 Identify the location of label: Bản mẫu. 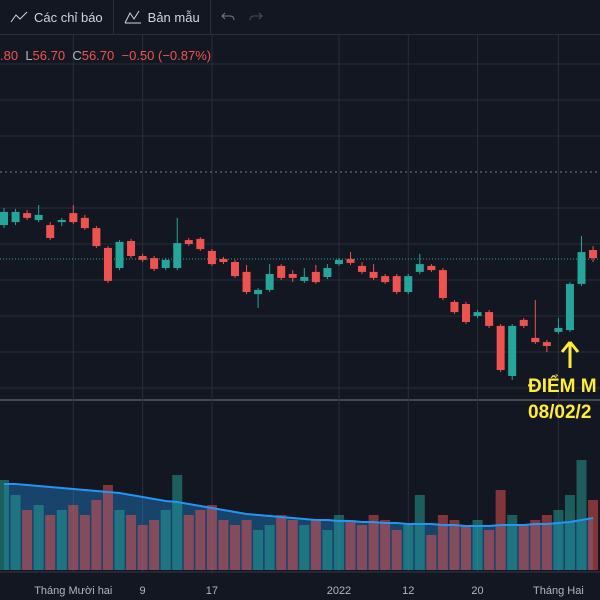
(173, 17).